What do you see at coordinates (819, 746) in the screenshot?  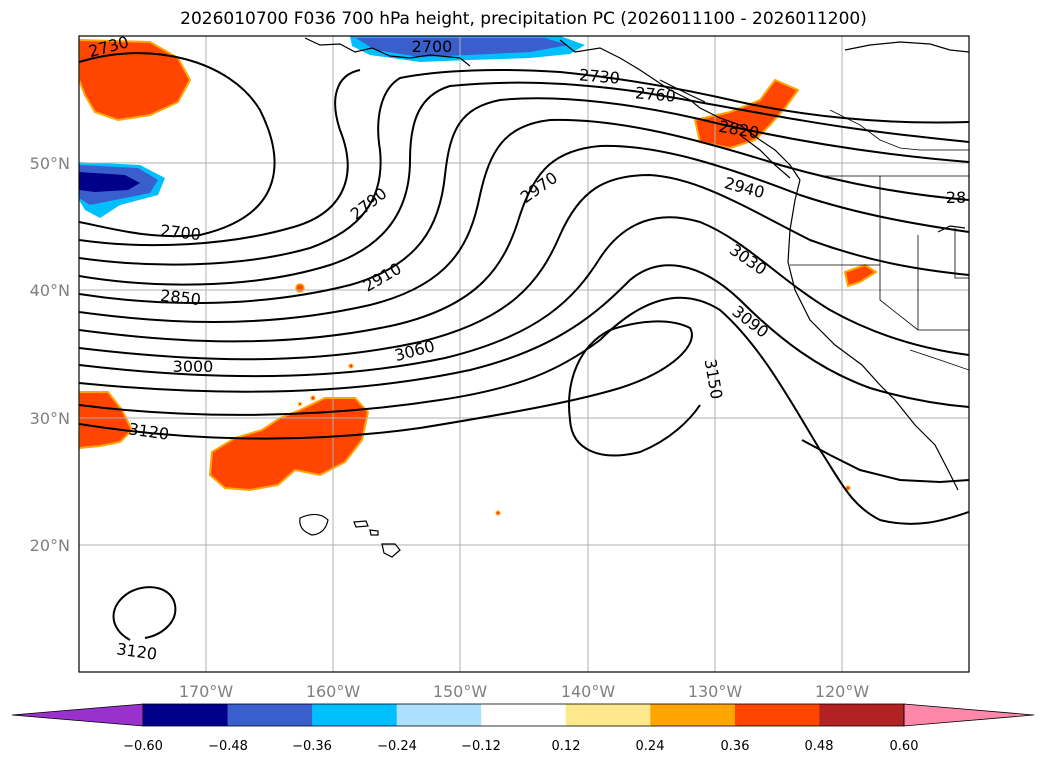 I see `colorbar-tick-label: 0.48` at bounding box center [819, 746].